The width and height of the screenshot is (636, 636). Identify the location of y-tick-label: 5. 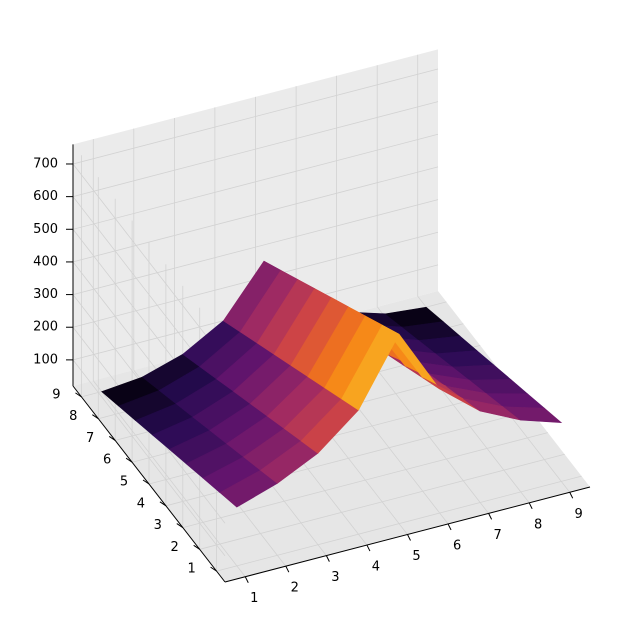
(124, 482).